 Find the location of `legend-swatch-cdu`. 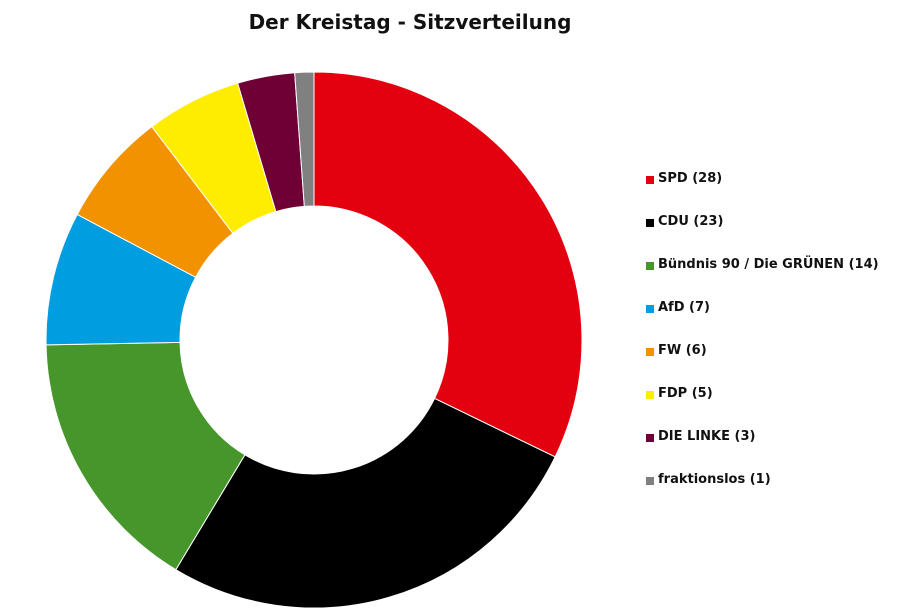

legend-swatch-cdu is located at coordinates (650, 223).